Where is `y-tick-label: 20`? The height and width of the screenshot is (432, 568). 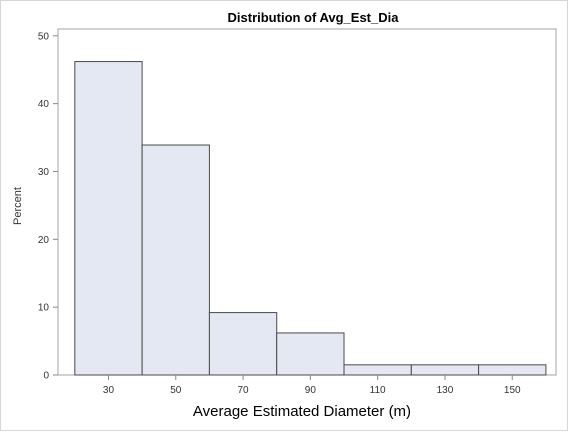
y-tick-label: 20 is located at coordinates (44, 240).